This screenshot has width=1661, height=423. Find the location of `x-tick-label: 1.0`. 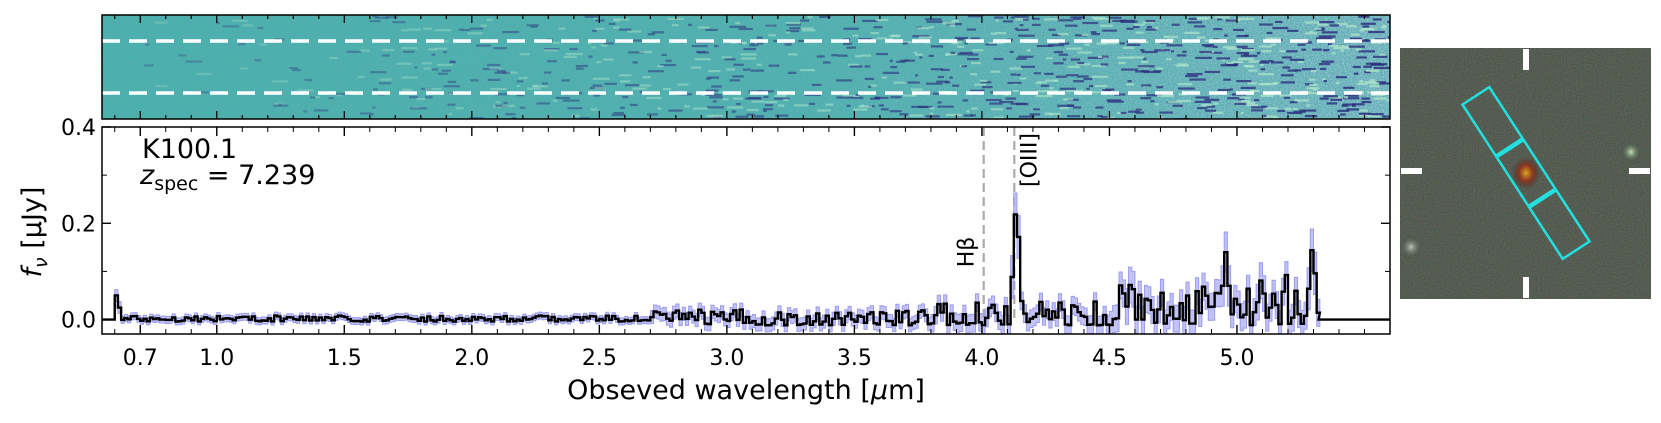

x-tick-label: 1.0 is located at coordinates (216, 358).